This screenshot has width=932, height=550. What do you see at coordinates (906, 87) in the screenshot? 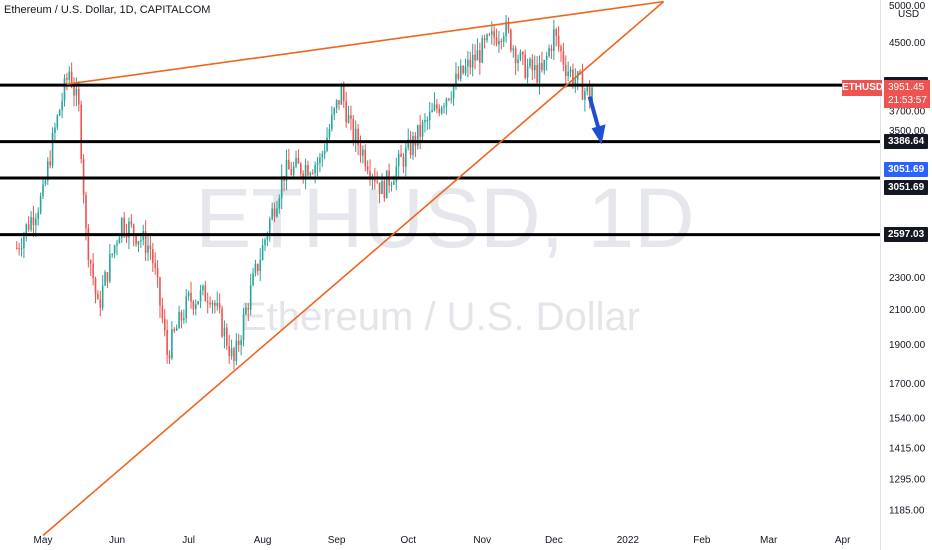
I see `last-price: 3951.45` at bounding box center [906, 87].